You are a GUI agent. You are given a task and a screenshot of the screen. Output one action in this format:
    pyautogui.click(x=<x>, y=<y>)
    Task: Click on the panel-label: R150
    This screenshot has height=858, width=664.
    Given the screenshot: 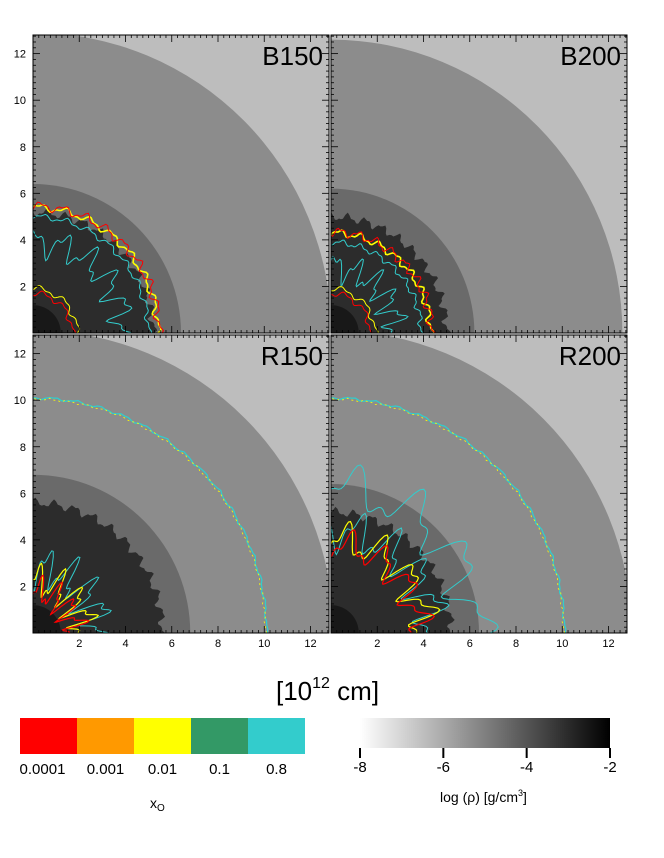 What is the action you would take?
    pyautogui.click(x=292, y=356)
    